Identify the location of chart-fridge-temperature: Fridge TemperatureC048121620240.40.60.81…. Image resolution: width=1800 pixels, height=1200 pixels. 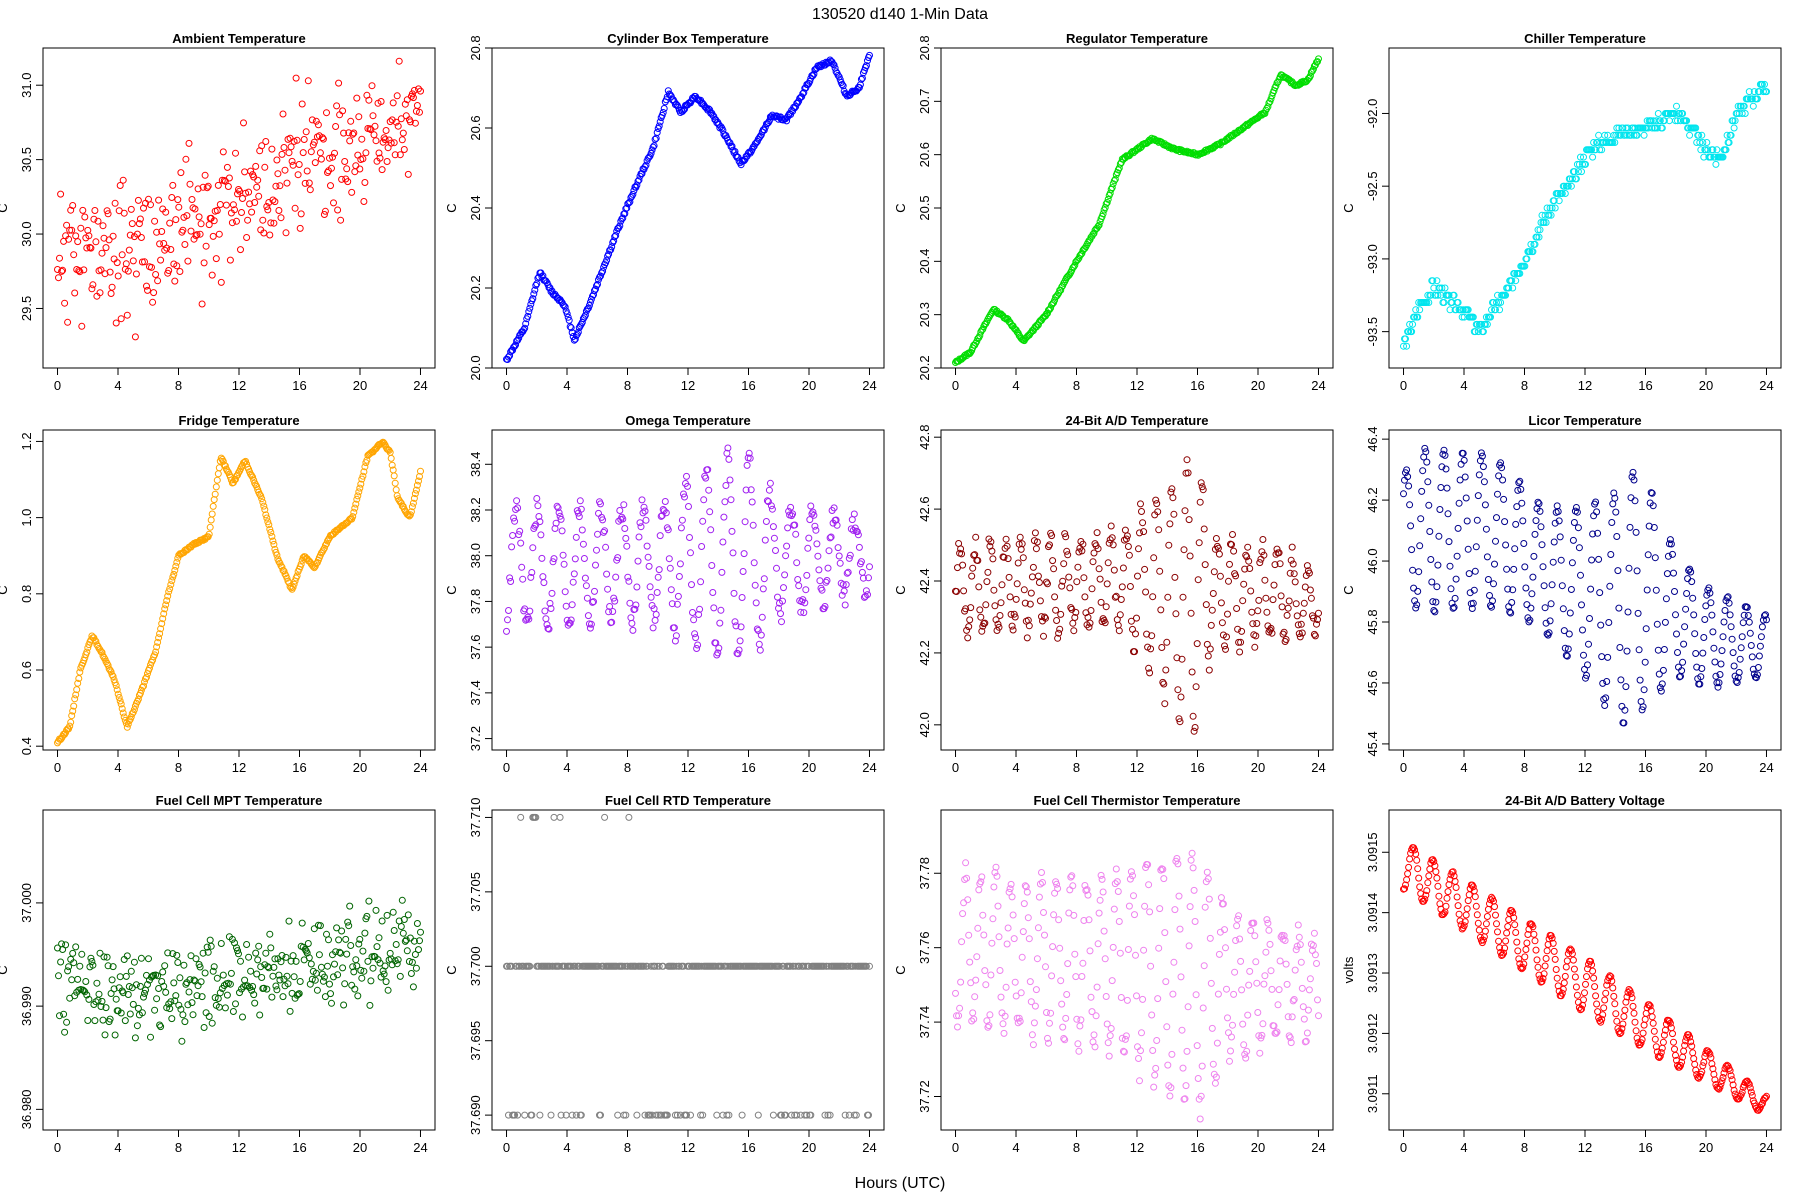
(218, 594).